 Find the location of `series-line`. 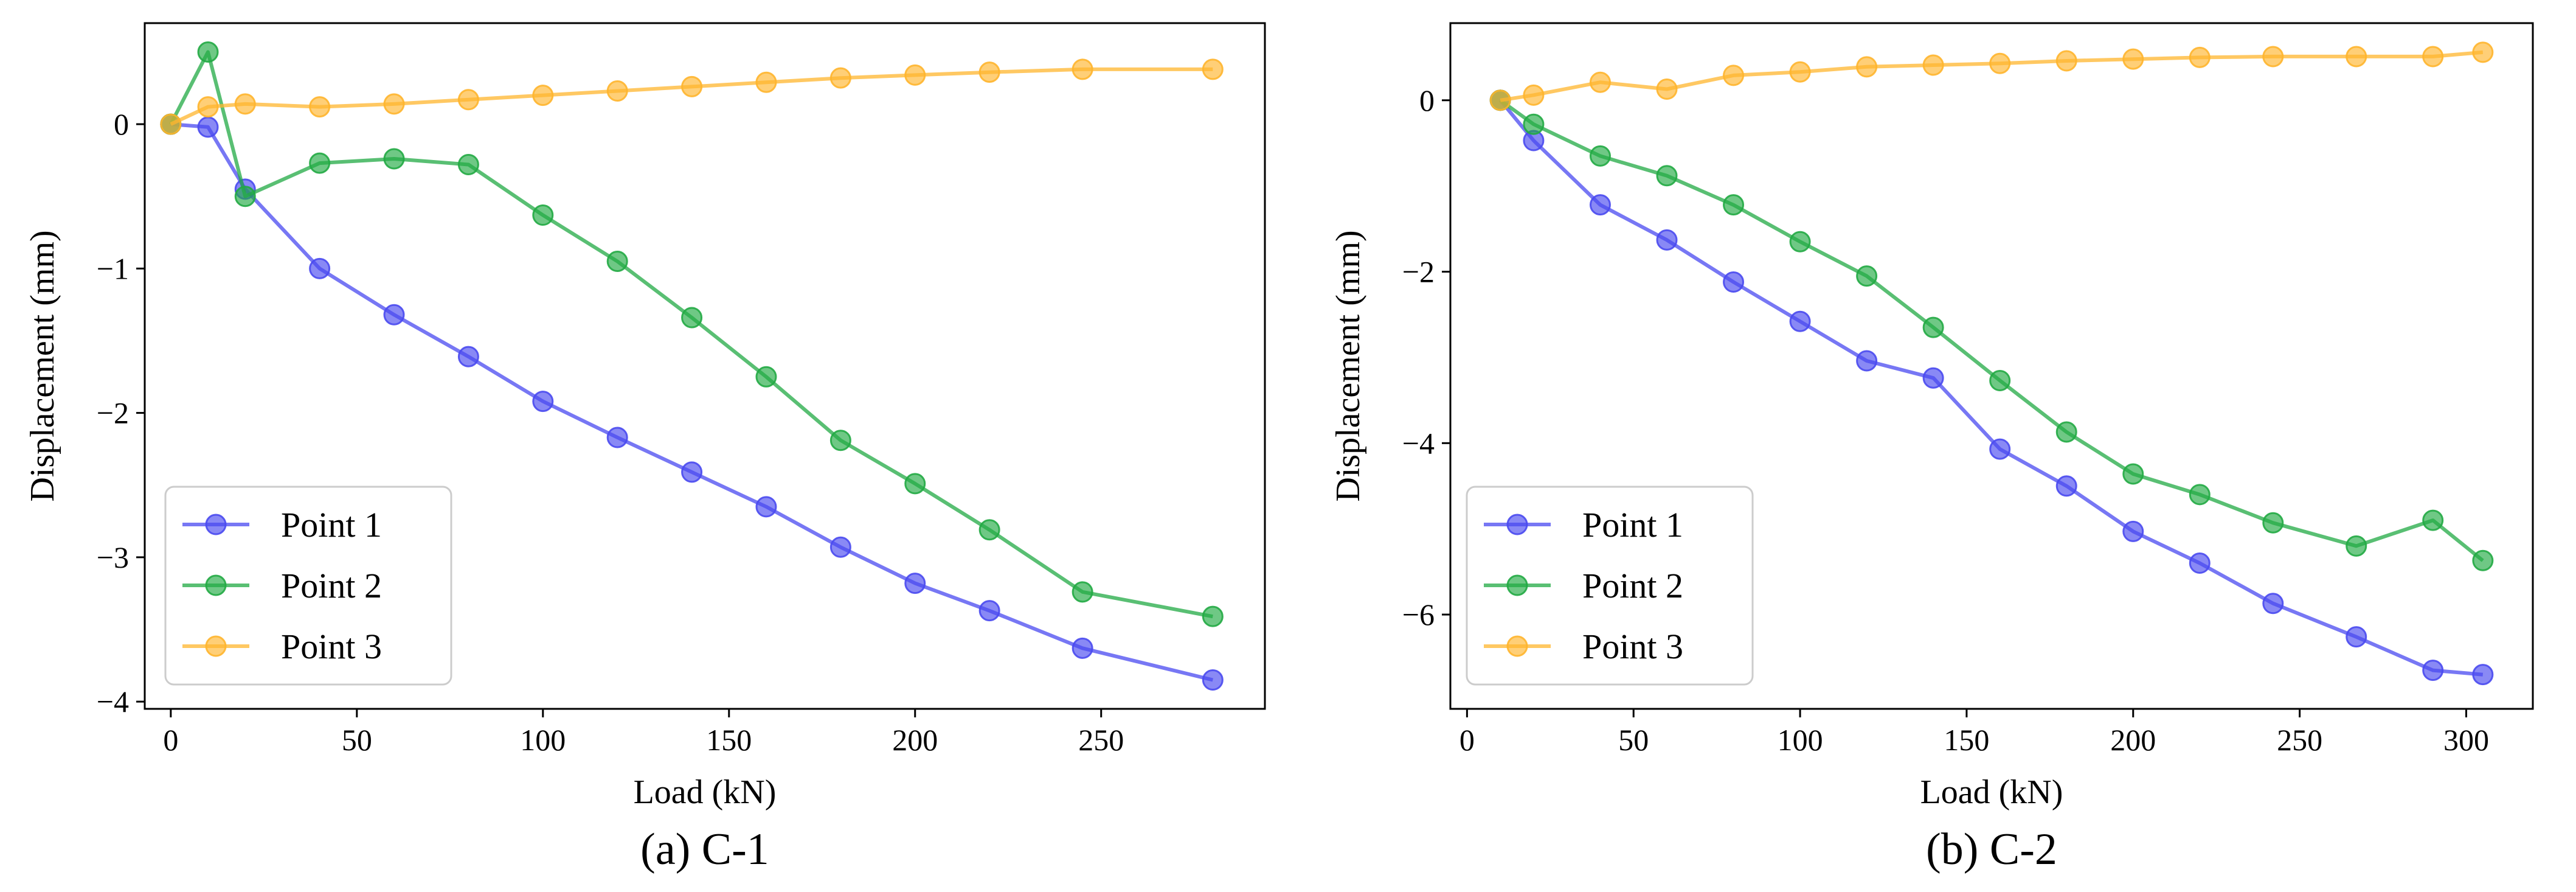

series-line is located at coordinates (1992, 76).